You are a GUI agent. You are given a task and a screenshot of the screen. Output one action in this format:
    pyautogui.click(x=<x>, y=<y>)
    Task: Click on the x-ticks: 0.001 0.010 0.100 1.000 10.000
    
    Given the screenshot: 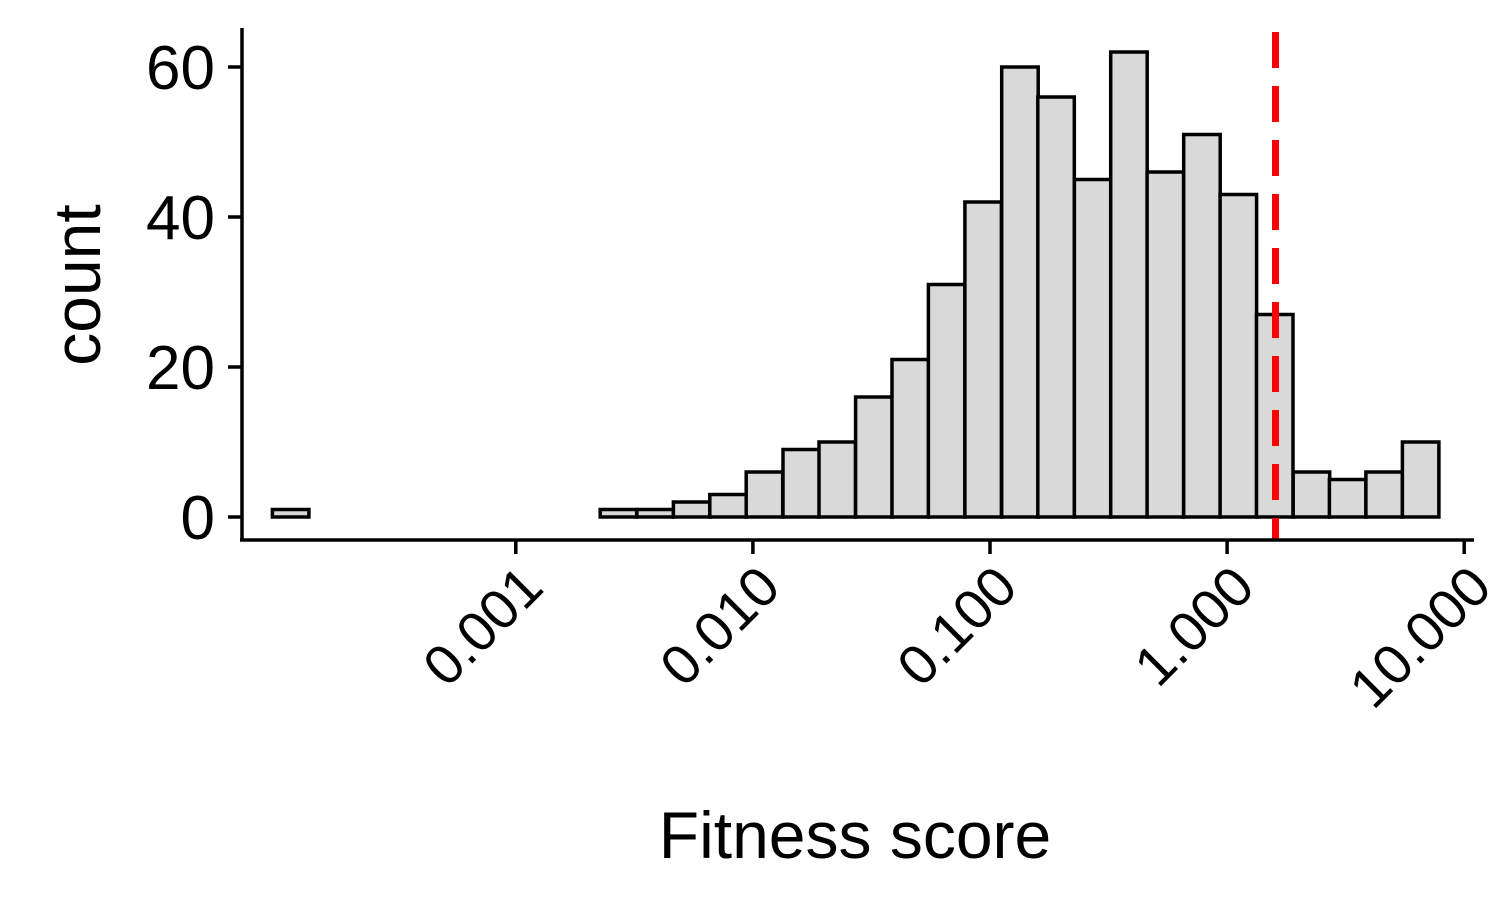 What is the action you would take?
    pyautogui.click(x=955, y=630)
    